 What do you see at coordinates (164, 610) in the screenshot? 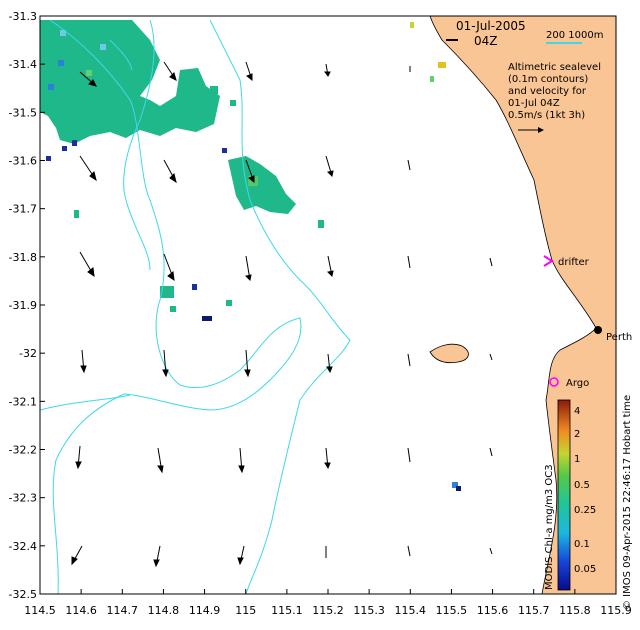
I see `x-tick-label: 114.8` at bounding box center [164, 610].